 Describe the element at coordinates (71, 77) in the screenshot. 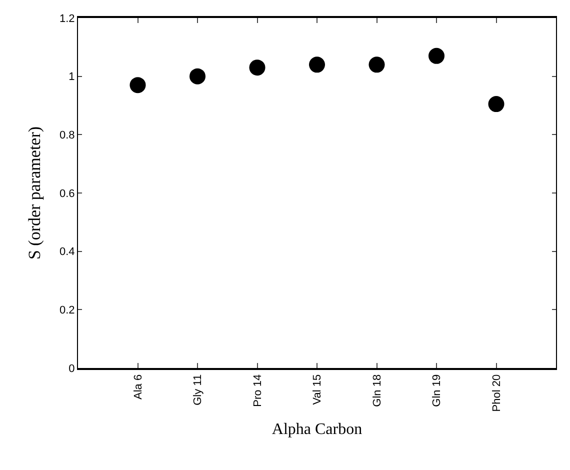

I see `y-tick-label: 1` at that location.